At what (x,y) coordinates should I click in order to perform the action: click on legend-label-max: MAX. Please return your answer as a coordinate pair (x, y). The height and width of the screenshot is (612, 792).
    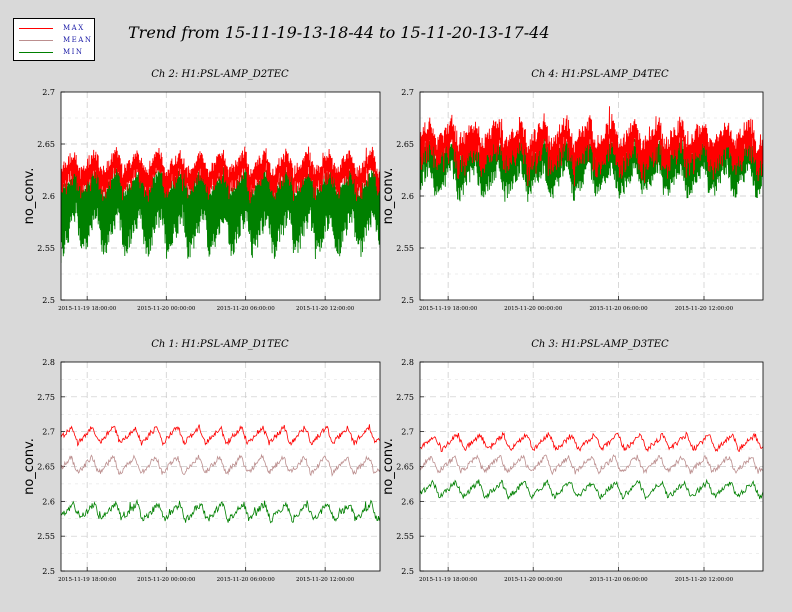
    Looking at the image, I should click on (74, 28).